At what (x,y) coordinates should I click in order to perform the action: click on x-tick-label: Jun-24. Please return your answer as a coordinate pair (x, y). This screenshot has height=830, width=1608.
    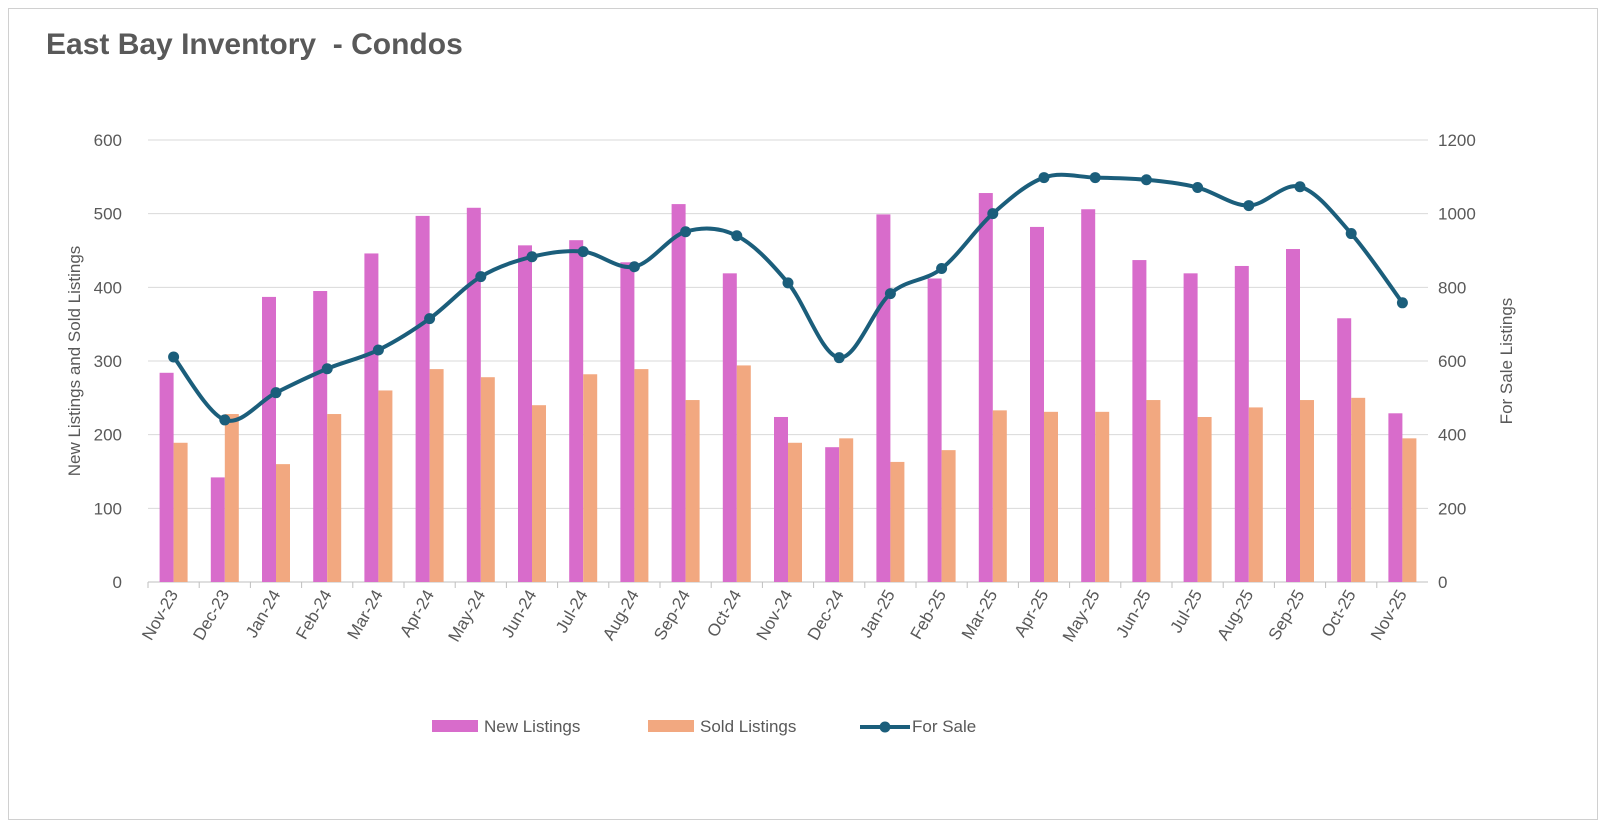
    Looking at the image, I should click on (519, 614).